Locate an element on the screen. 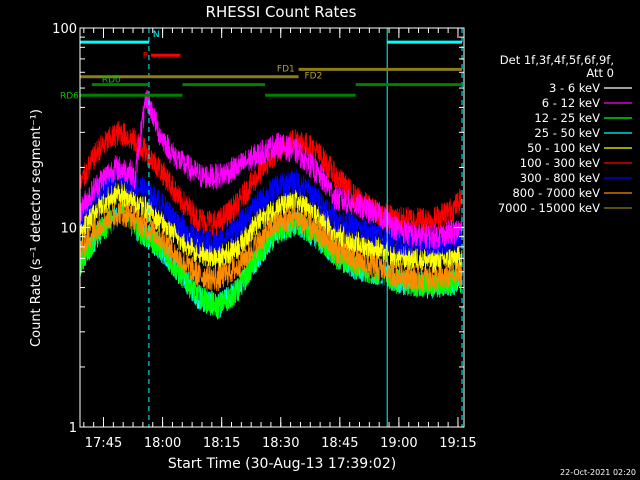  x-tick-label: 18:00 is located at coordinates (162, 443).